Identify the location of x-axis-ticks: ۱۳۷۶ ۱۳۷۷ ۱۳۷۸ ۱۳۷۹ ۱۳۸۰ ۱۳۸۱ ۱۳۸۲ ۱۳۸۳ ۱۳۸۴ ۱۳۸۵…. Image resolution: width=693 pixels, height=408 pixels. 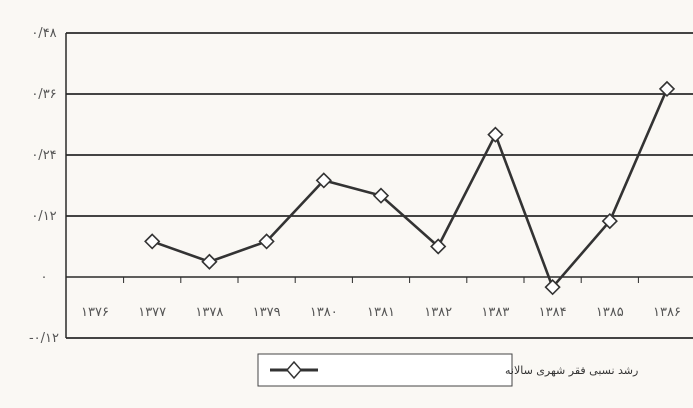
(381, 298).